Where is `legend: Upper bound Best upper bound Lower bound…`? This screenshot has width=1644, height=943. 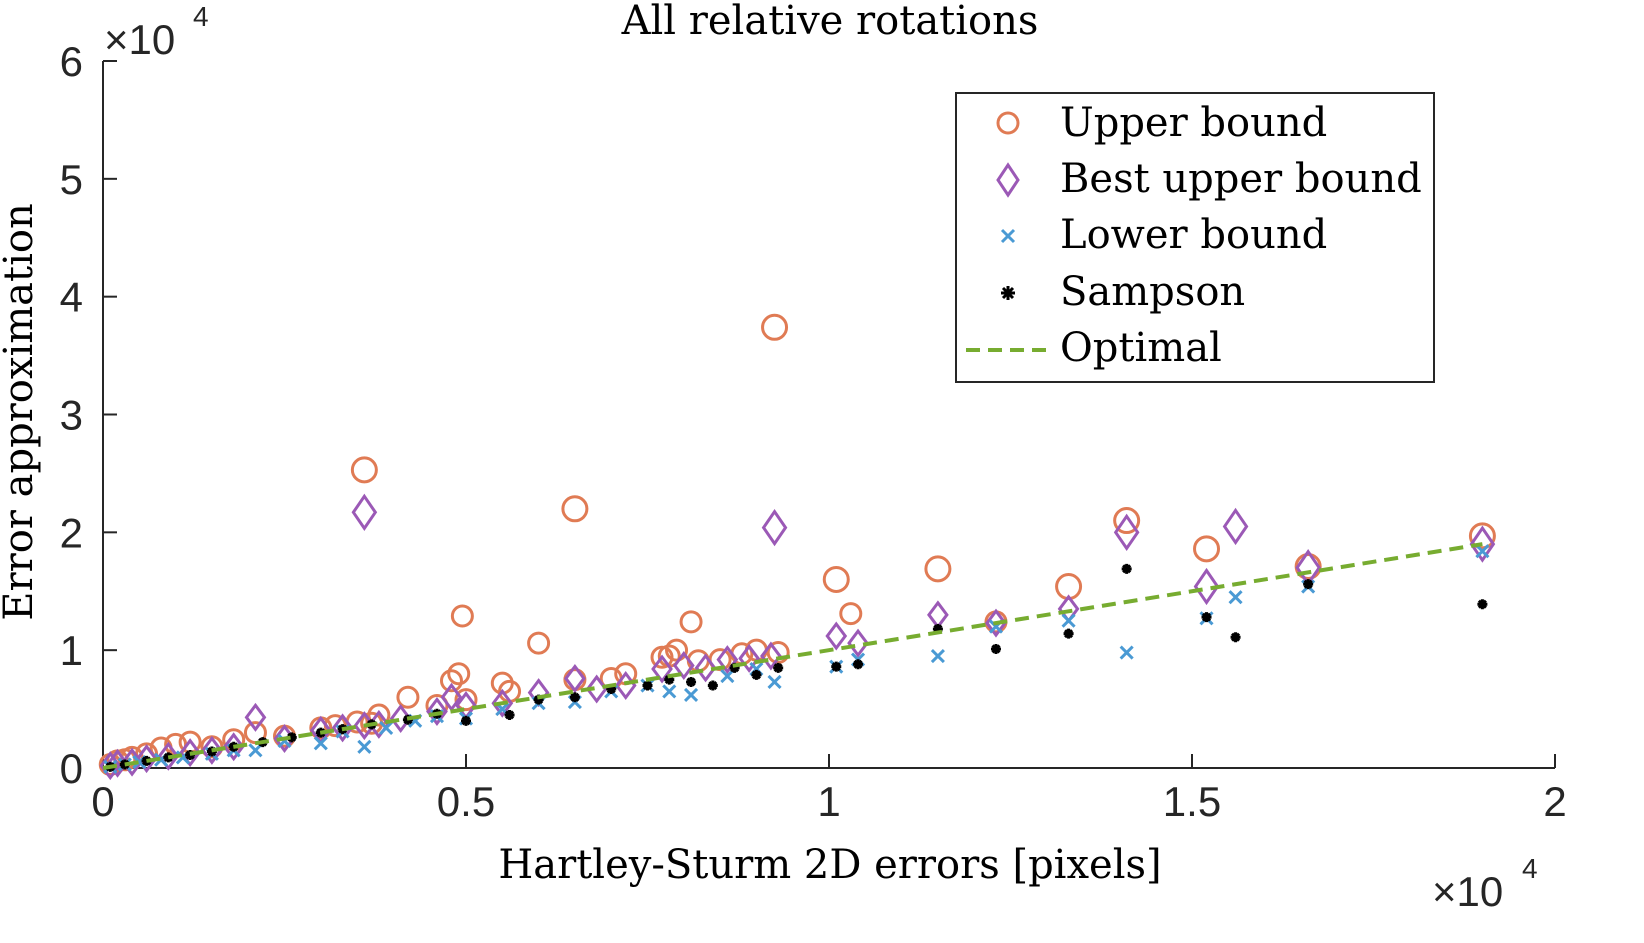 legend: Upper bound Best upper bound Lower bound… is located at coordinates (1195, 237).